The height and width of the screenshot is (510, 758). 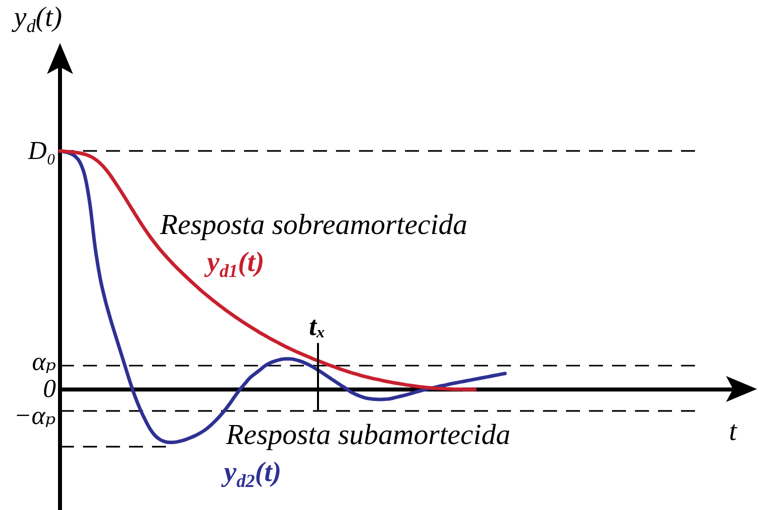 What do you see at coordinates (314, 225) in the screenshot?
I see `annotation: Resposta sobreamortecida` at bounding box center [314, 225].